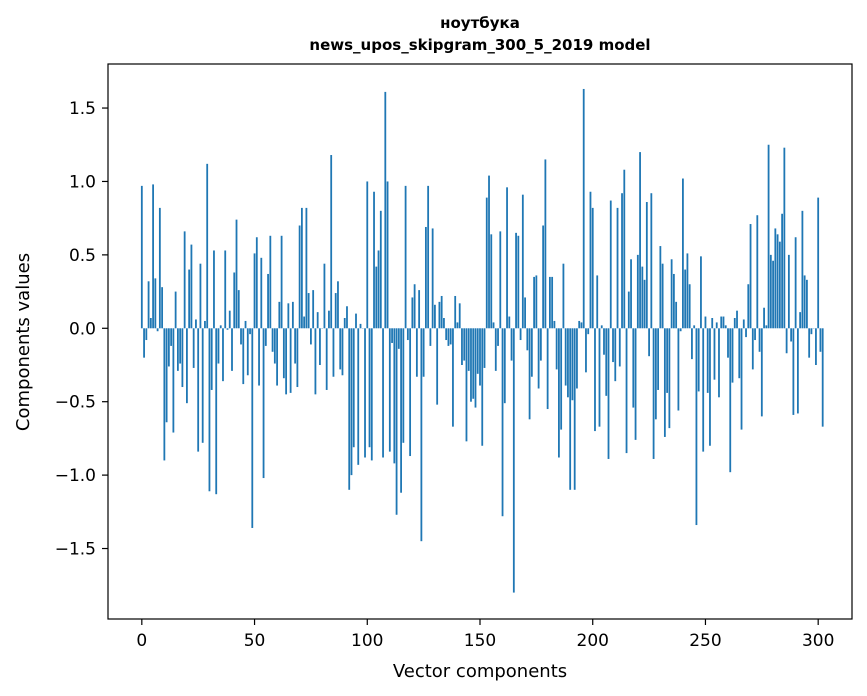 The image size is (867, 696). What do you see at coordinates (367, 641) in the screenshot?
I see `x-tick-label: 100` at bounding box center [367, 641].